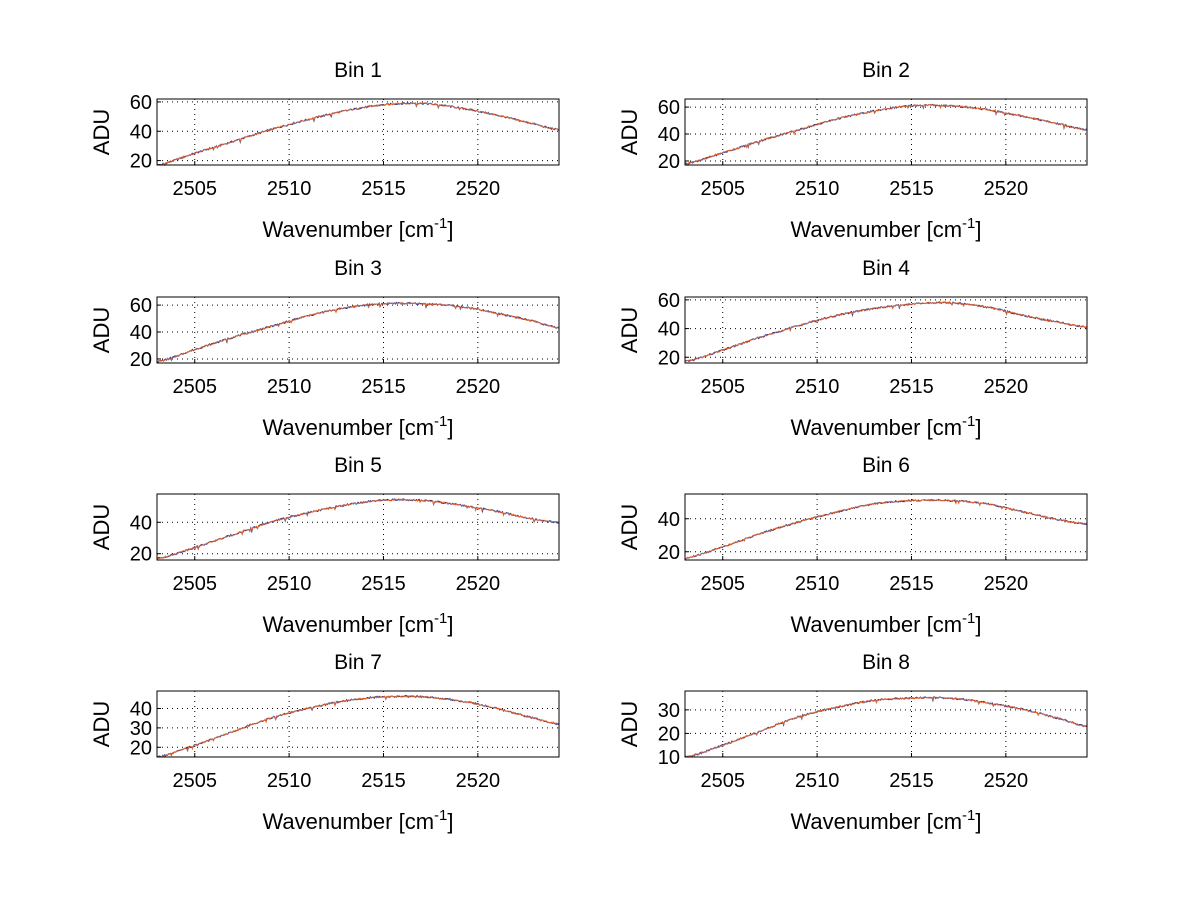 This screenshot has width=1200, height=901. What do you see at coordinates (358, 268) in the screenshot?
I see `subplot-title: Bin 3` at bounding box center [358, 268].